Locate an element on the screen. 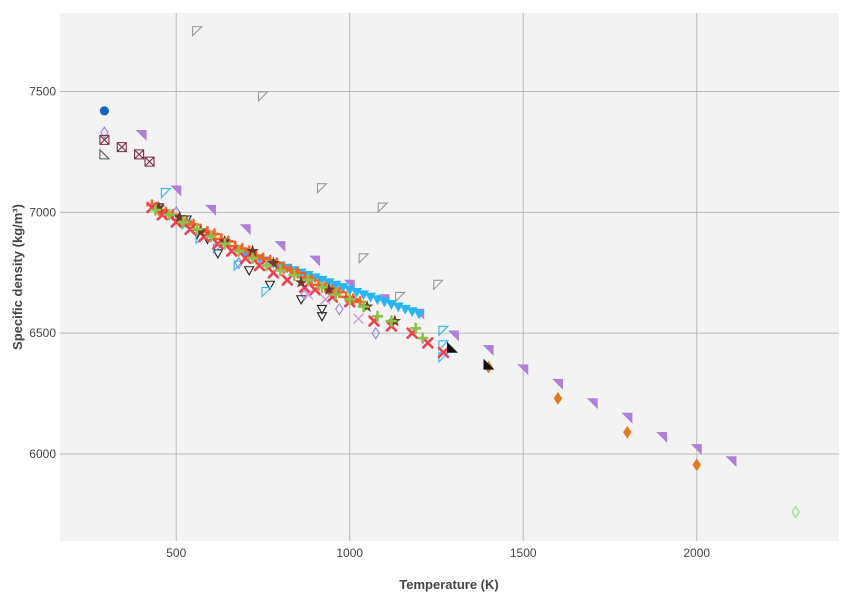  y-tick-label: 6000 is located at coordinates (42, 454).